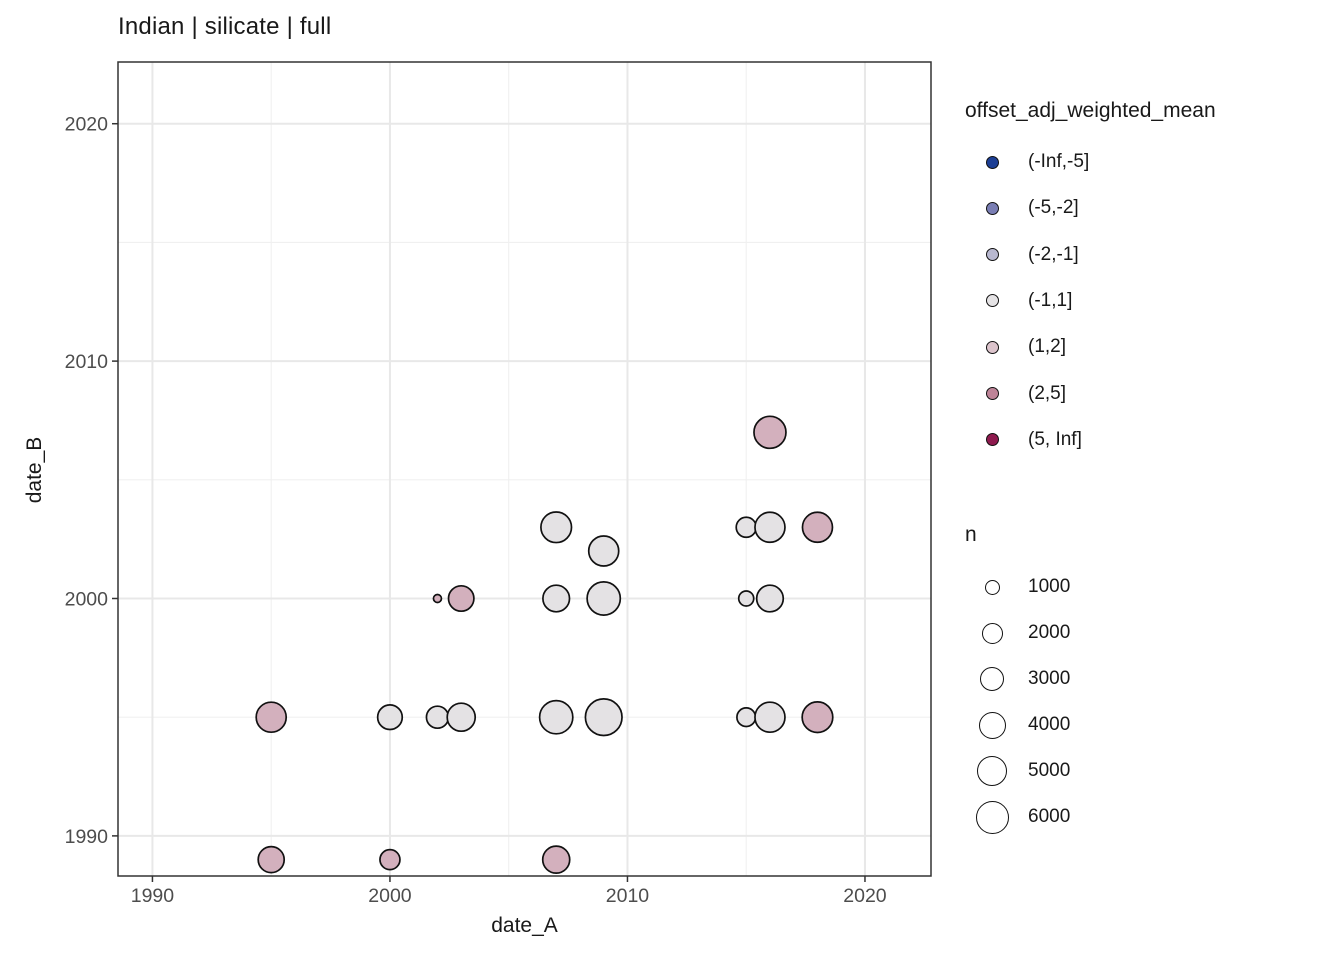  What do you see at coordinates (1050, 300) in the screenshot?
I see `legend-item-label: (-1,1]` at bounding box center [1050, 300].